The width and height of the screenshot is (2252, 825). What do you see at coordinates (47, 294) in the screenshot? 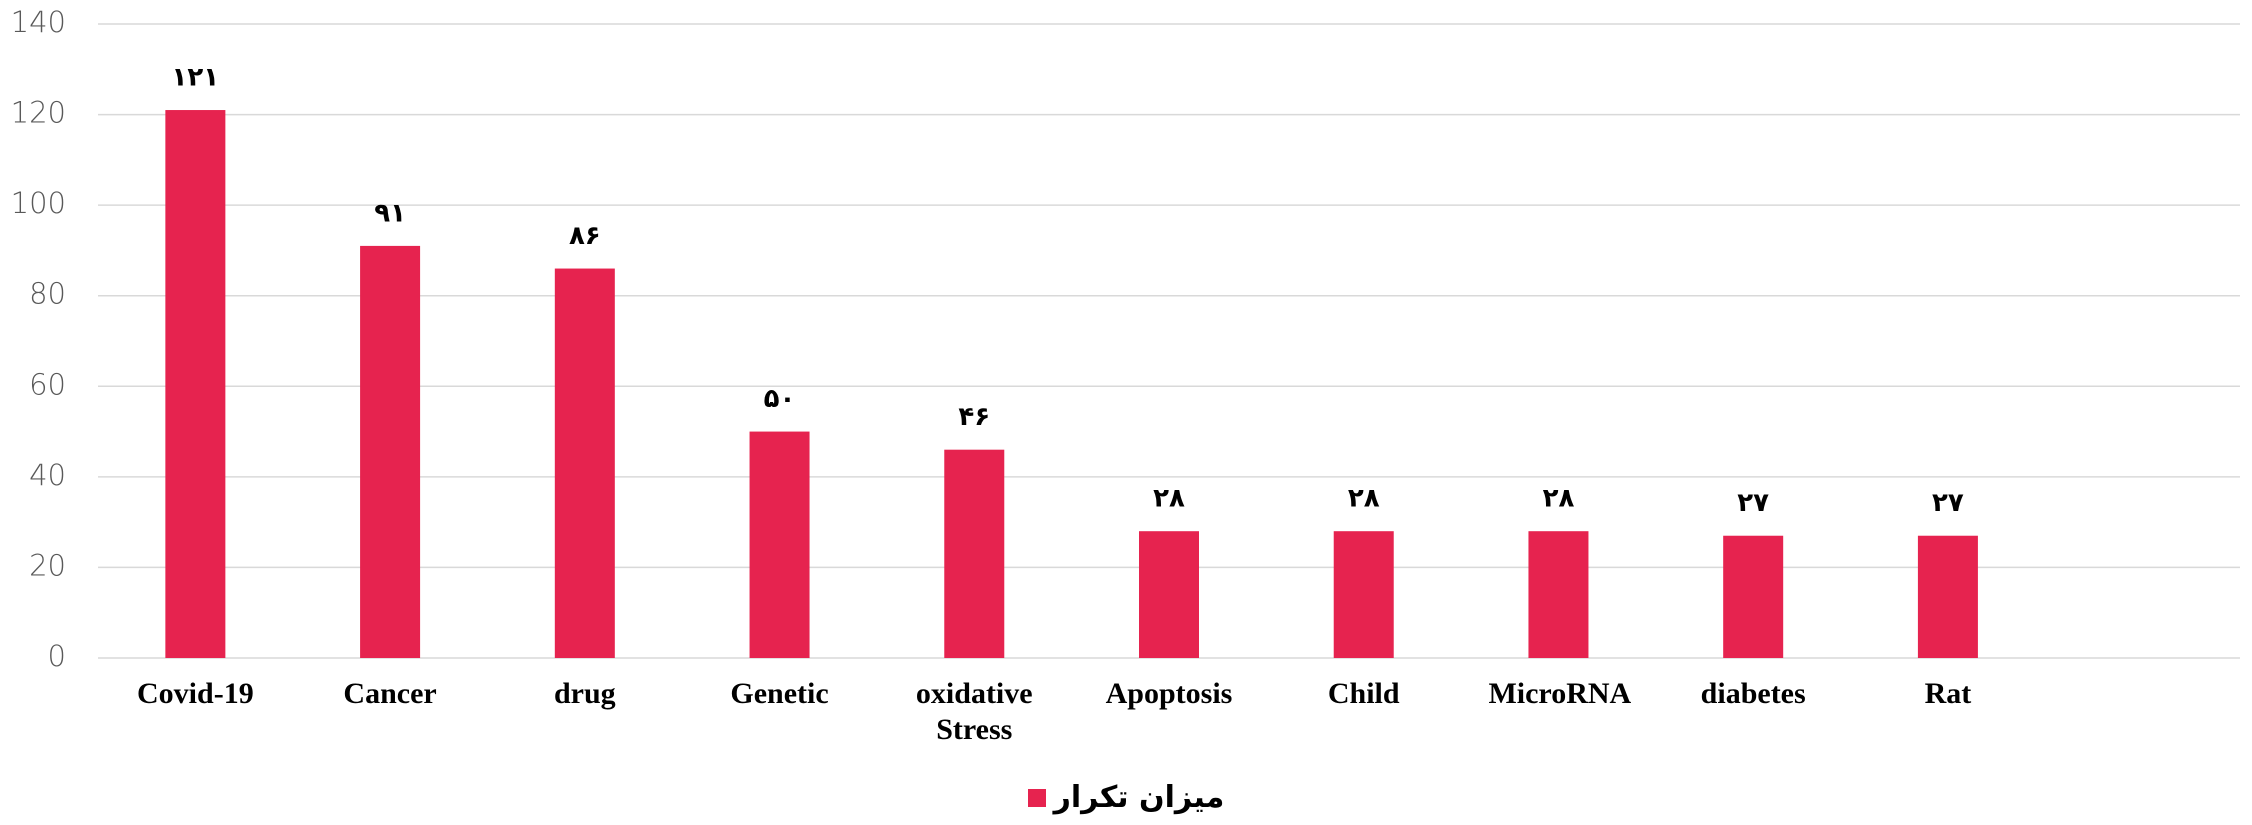
I see `y-tick-label: 80` at bounding box center [47, 294].